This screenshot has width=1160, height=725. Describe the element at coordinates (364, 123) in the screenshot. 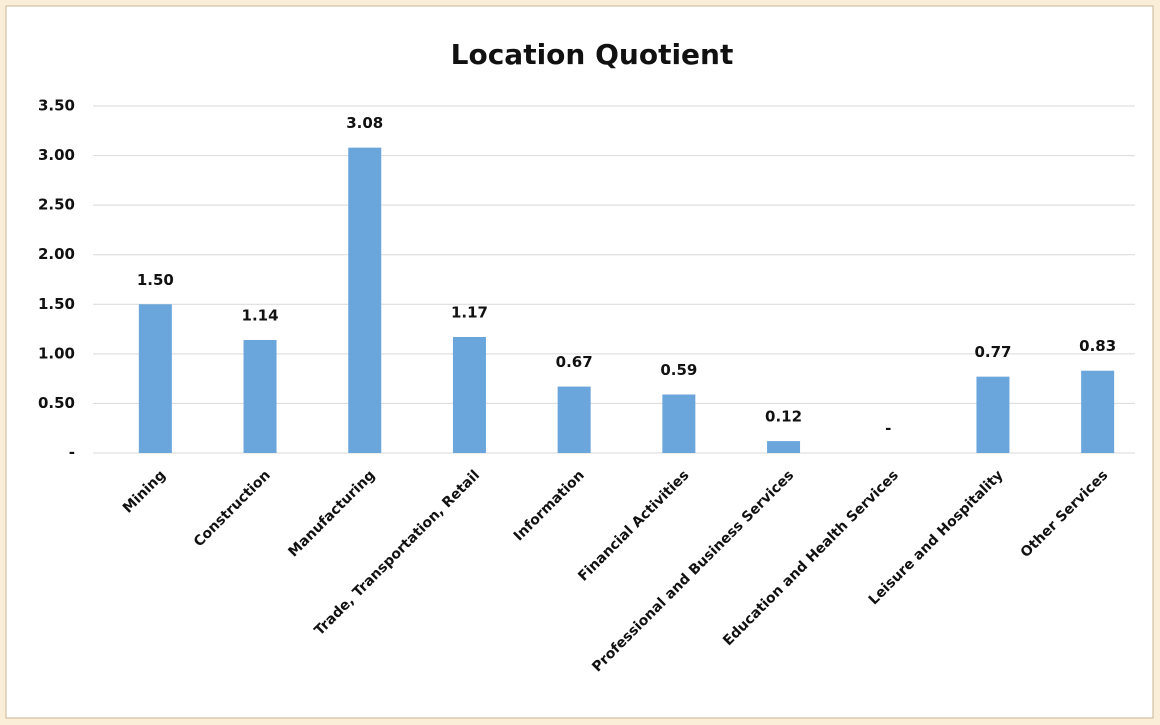

I see `value-label: 3.08` at that location.